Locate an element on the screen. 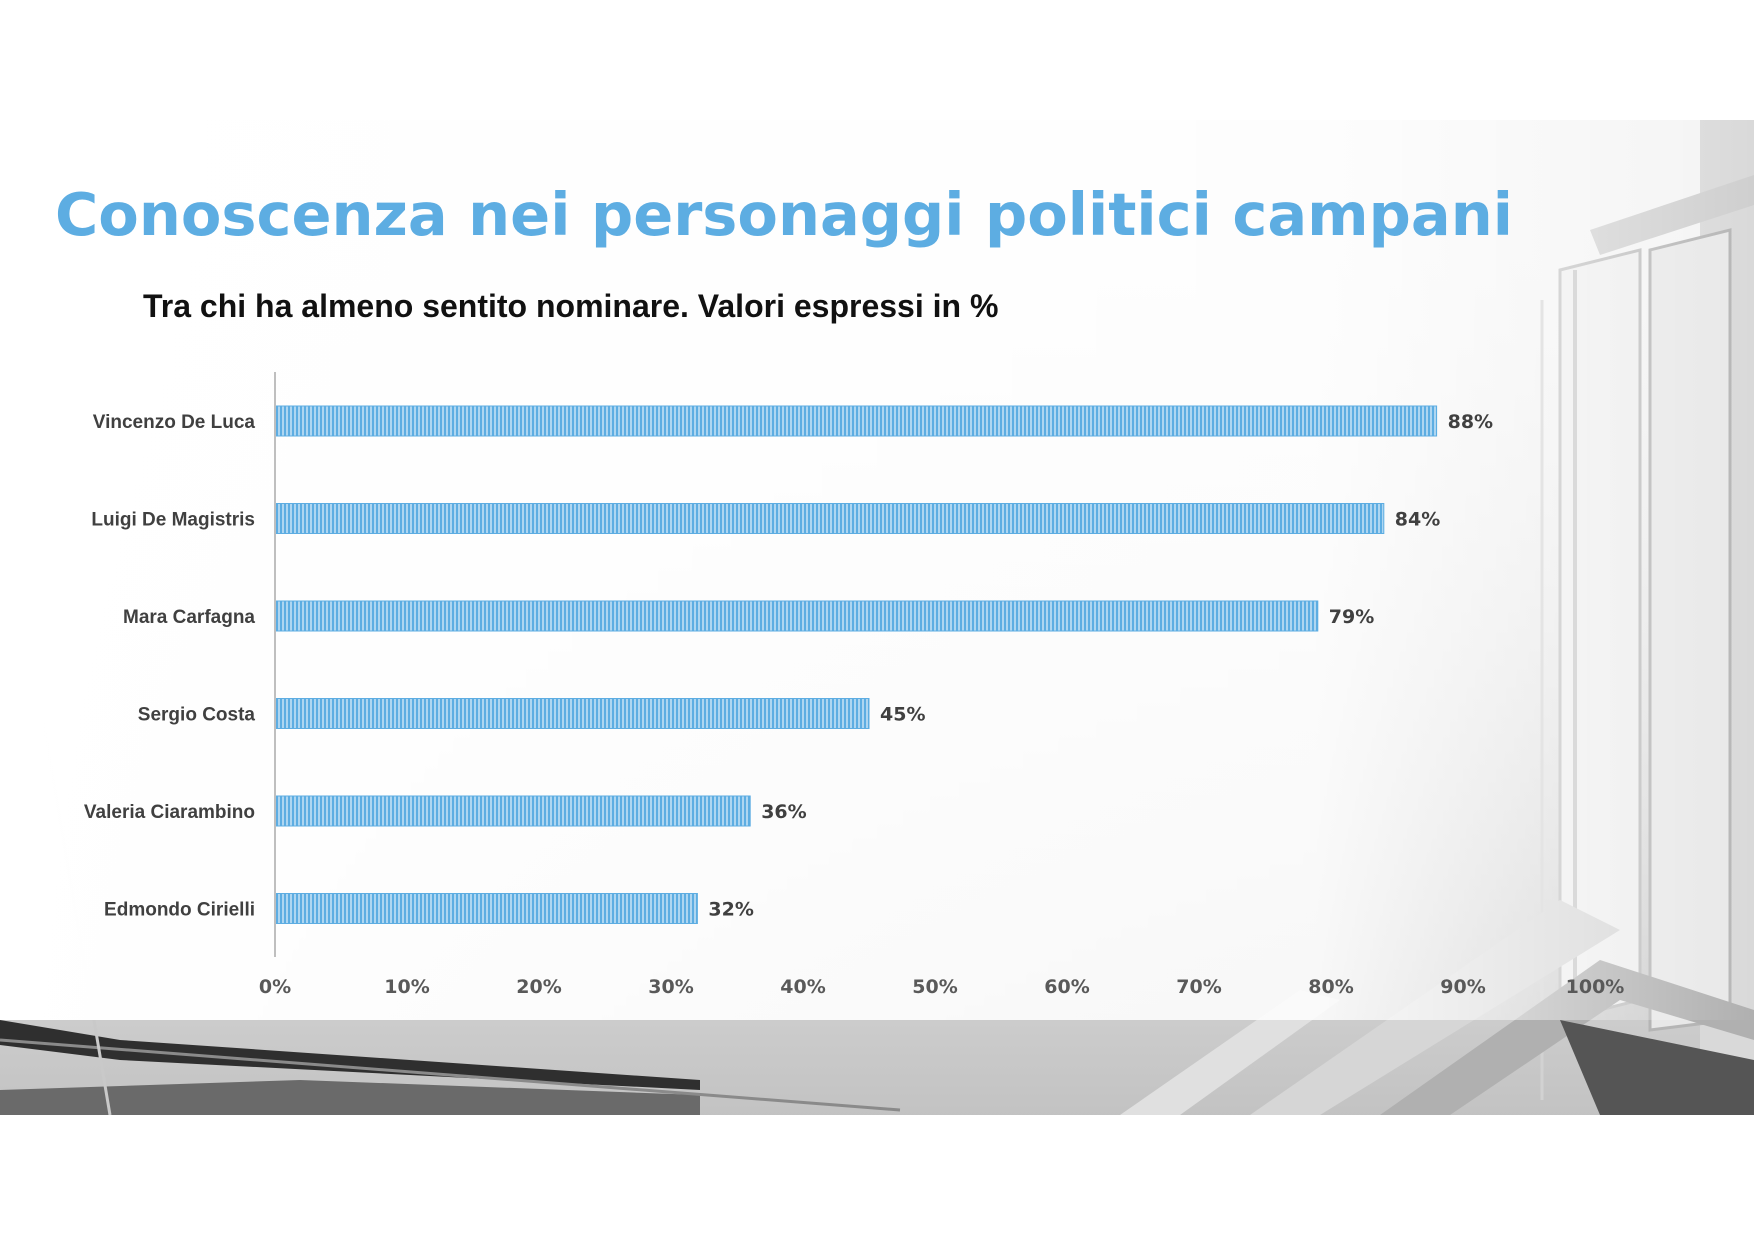  data-label: 32% is located at coordinates (730, 910).